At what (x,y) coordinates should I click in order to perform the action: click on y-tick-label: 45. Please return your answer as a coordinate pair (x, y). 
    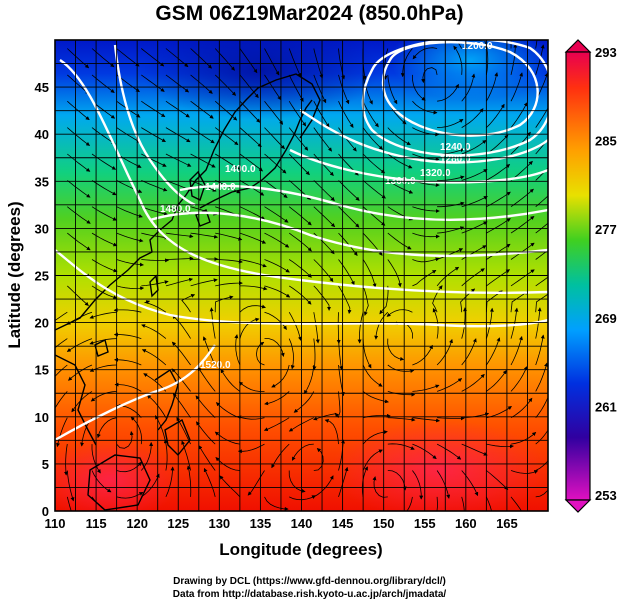
    Looking at the image, I should click on (42, 87).